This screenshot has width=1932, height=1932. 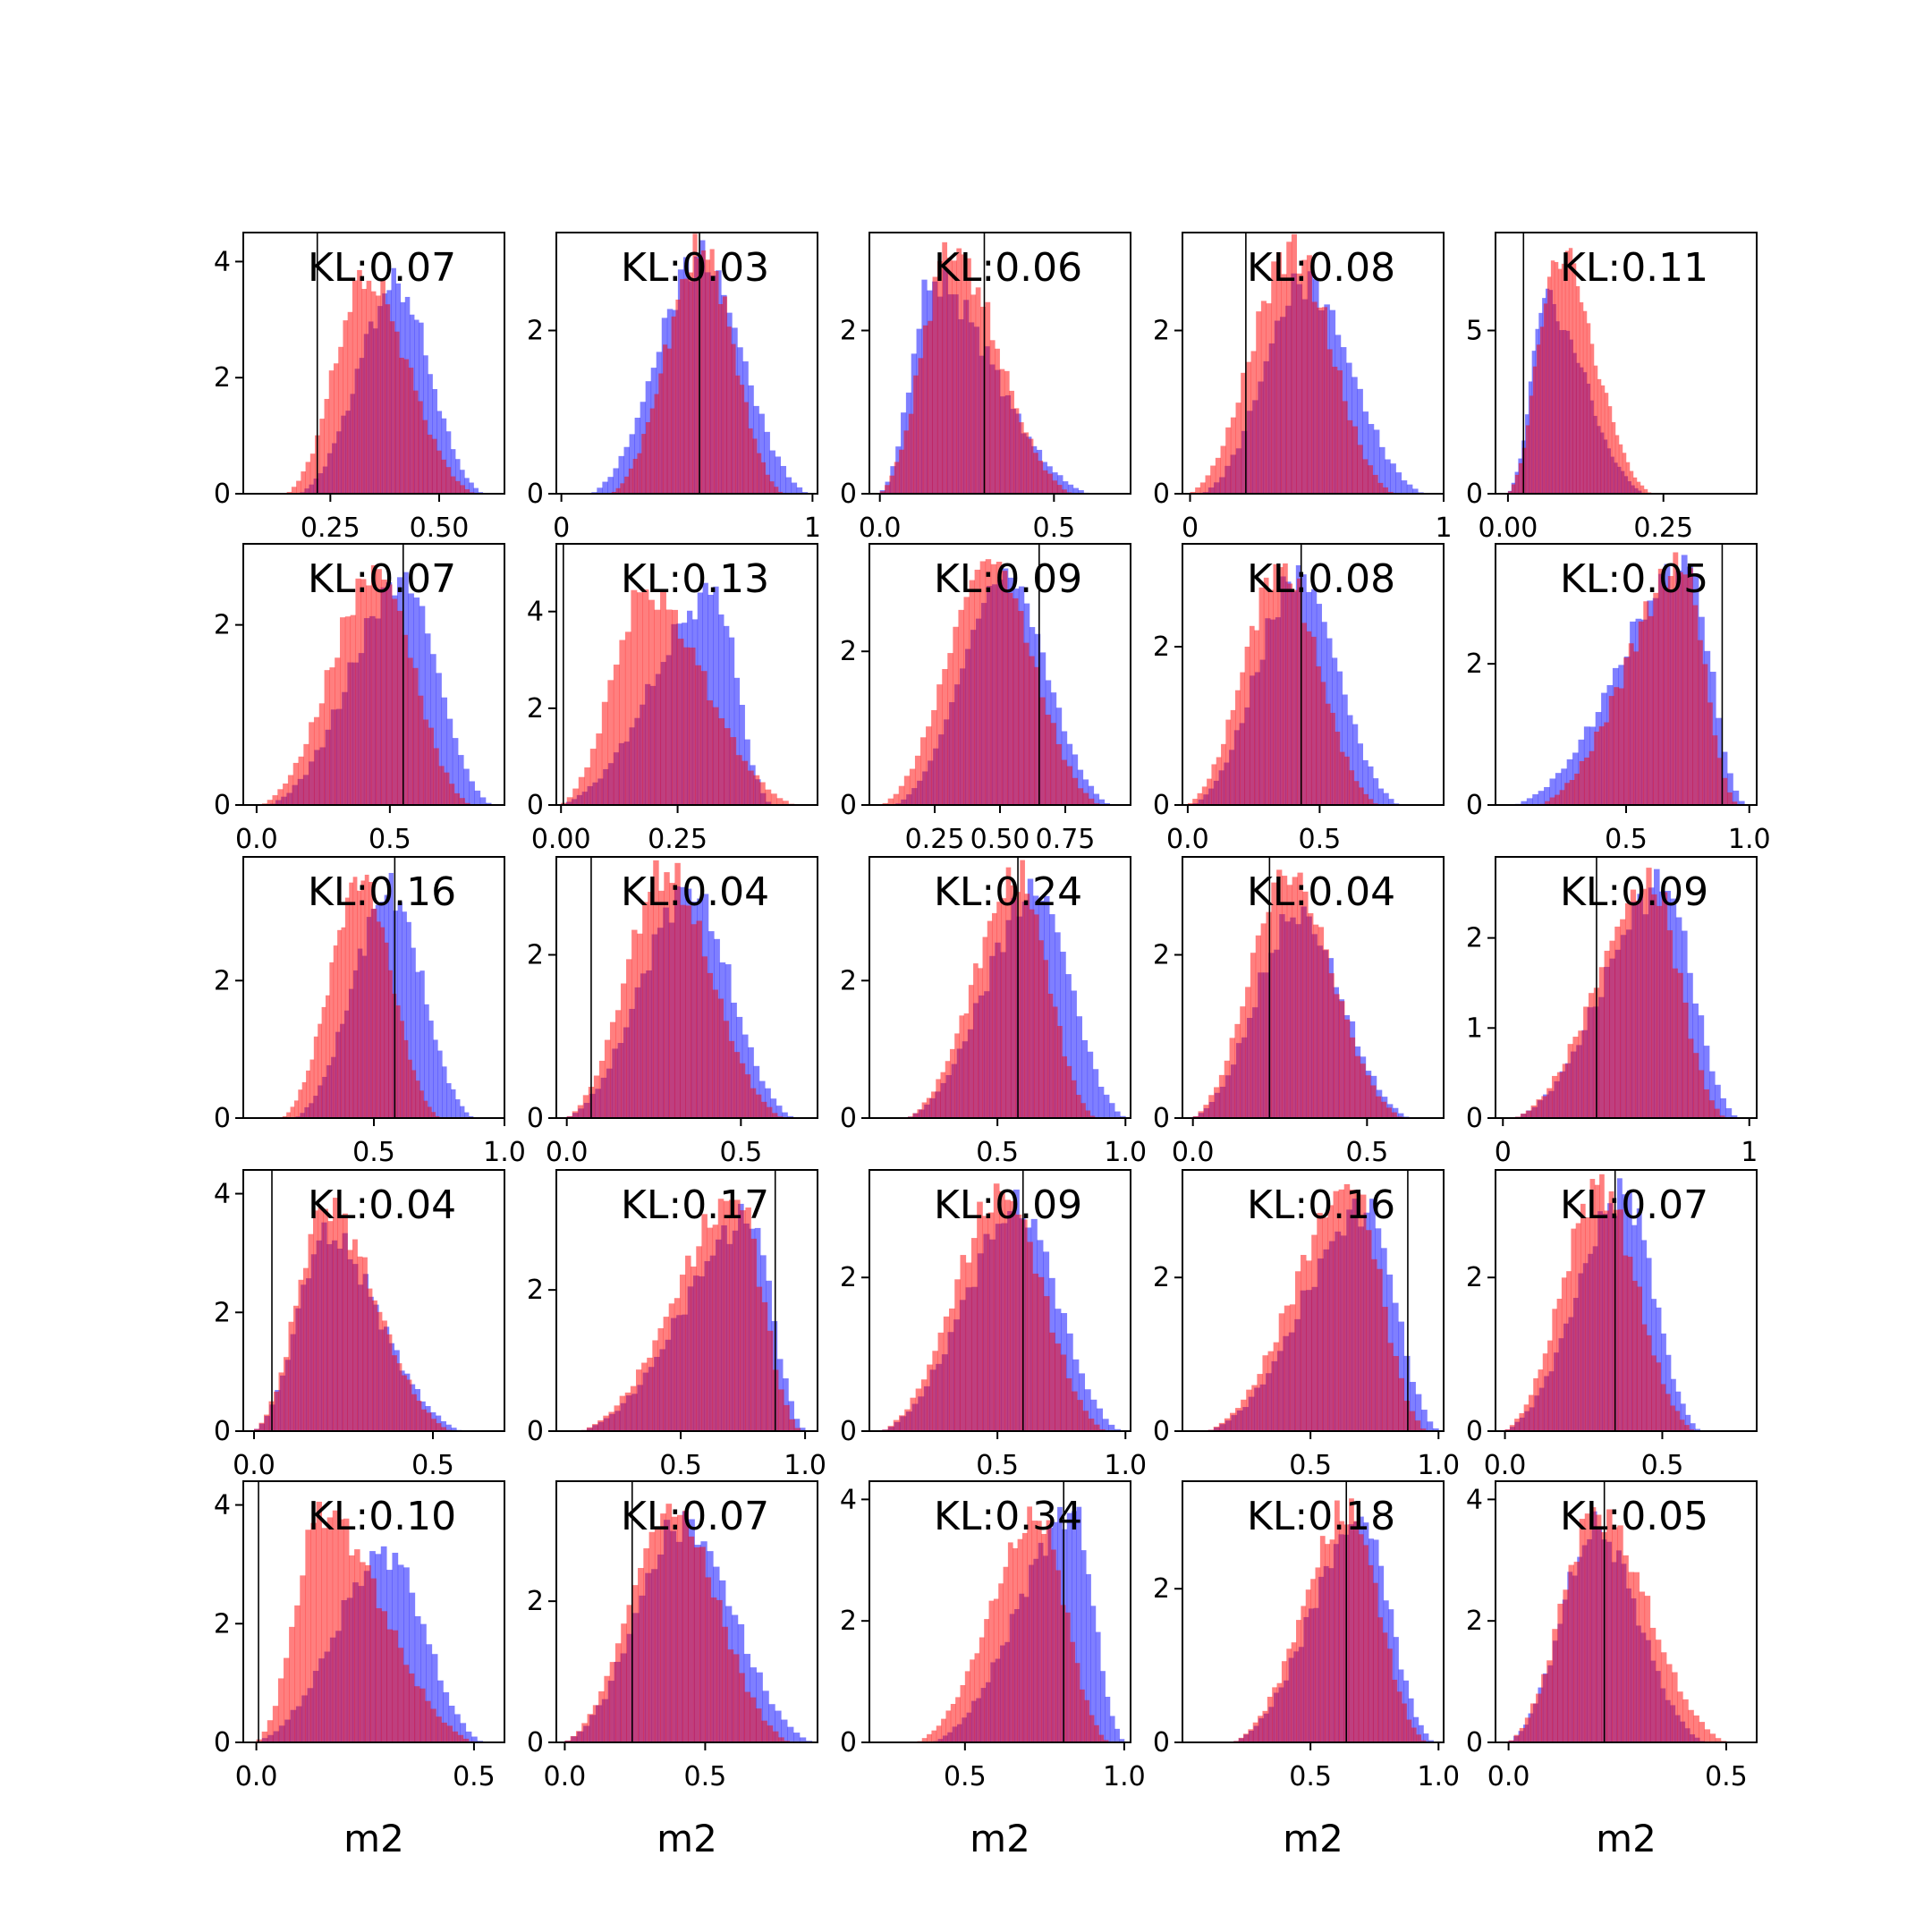 What do you see at coordinates (1321, 1516) in the screenshot?
I see `kl-annotation: KL:0.18` at bounding box center [1321, 1516].